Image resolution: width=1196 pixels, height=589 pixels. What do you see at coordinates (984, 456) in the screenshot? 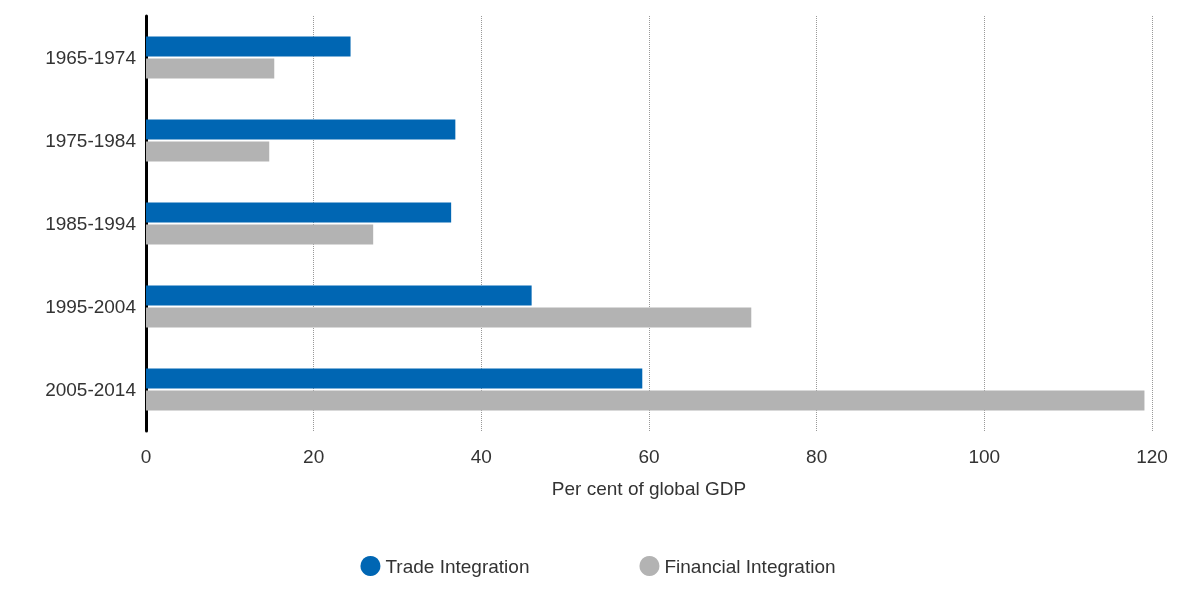
I see `x-tick-label: 100` at bounding box center [984, 456].